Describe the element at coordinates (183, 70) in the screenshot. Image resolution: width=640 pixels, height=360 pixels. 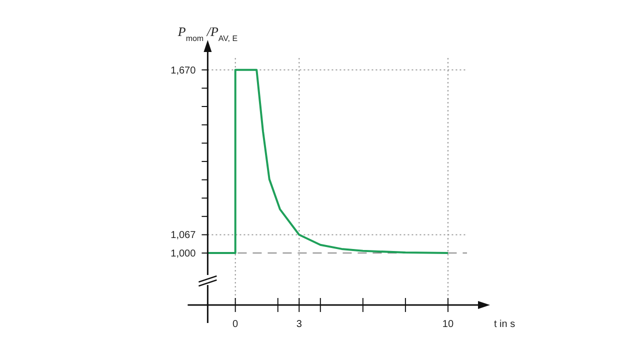
I see `y-tick-label: 1,670` at that location.